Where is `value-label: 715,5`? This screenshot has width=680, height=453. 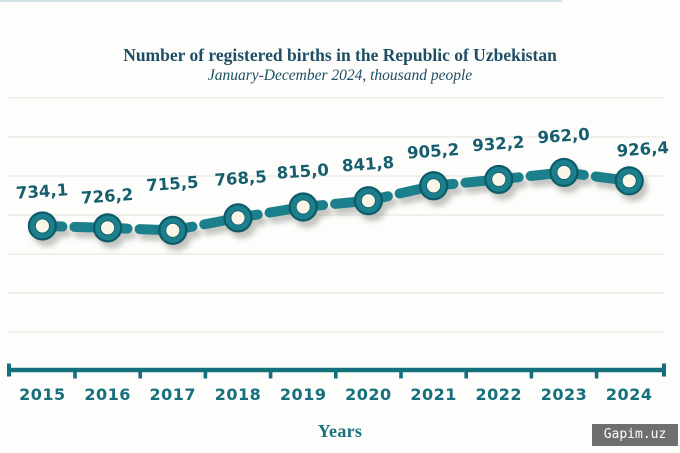 value-label: 715,5 is located at coordinates (172, 184).